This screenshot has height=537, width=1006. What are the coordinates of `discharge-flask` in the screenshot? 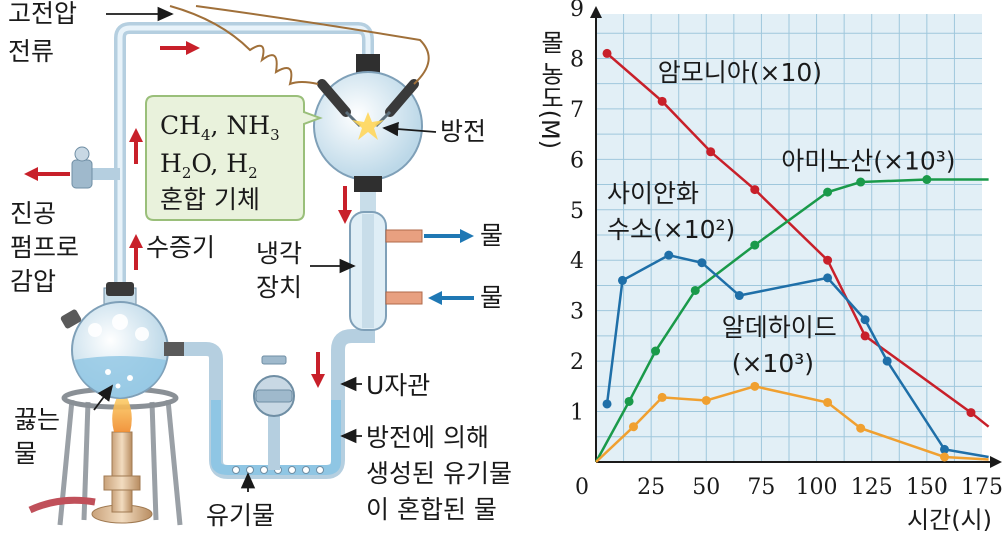 It's located at (368, 123).